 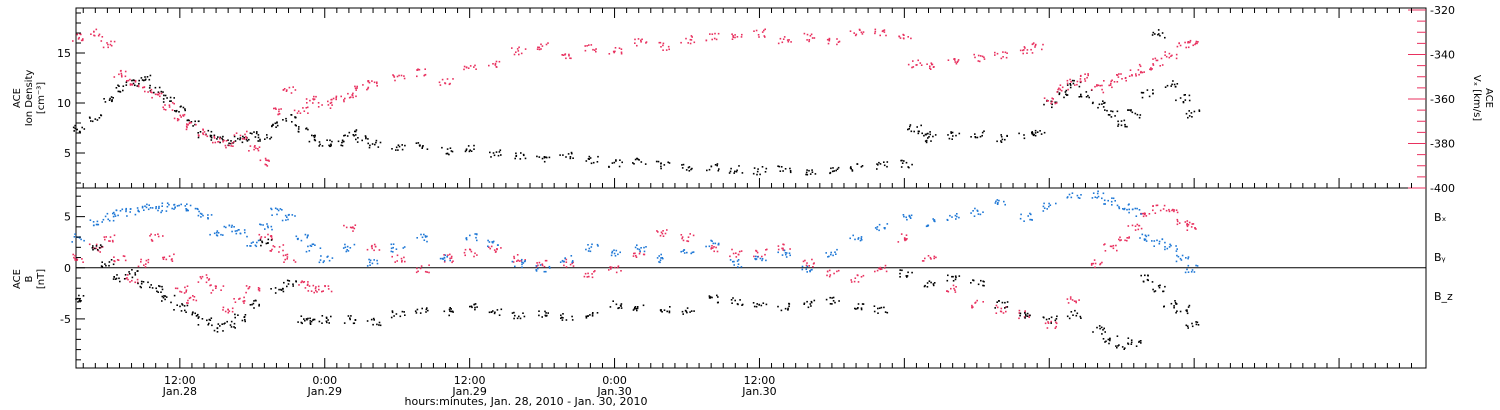 What do you see at coordinates (41, 279) in the screenshot?
I see `ylabel-b-line3: [nT]` at bounding box center [41, 279].